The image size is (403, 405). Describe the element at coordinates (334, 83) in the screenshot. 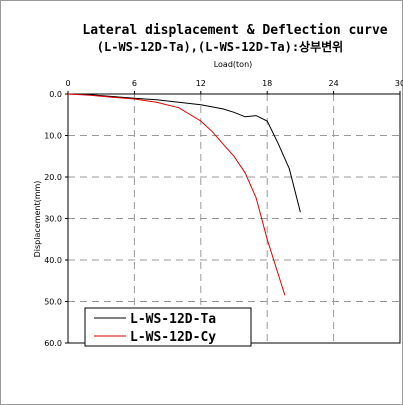

I see `x-tick-label: 24` at that location.